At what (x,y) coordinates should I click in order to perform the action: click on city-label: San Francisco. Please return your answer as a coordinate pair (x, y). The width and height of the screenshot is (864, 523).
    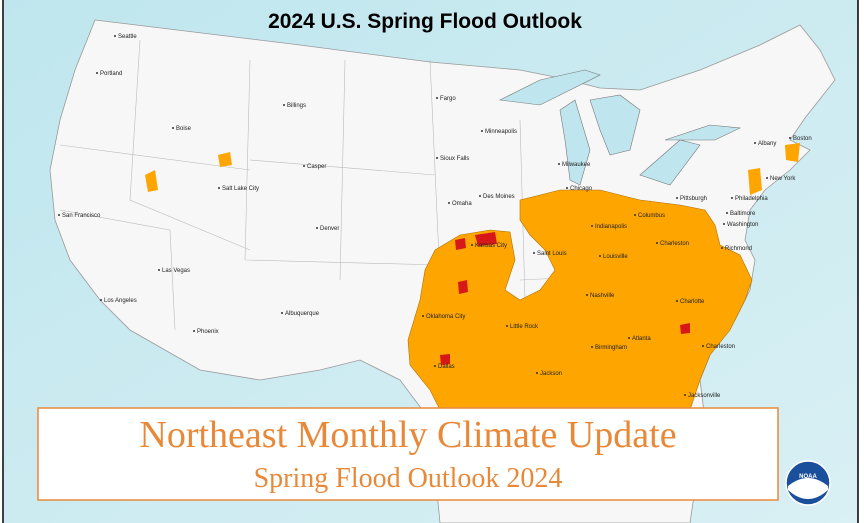
    Looking at the image, I should click on (81, 216).